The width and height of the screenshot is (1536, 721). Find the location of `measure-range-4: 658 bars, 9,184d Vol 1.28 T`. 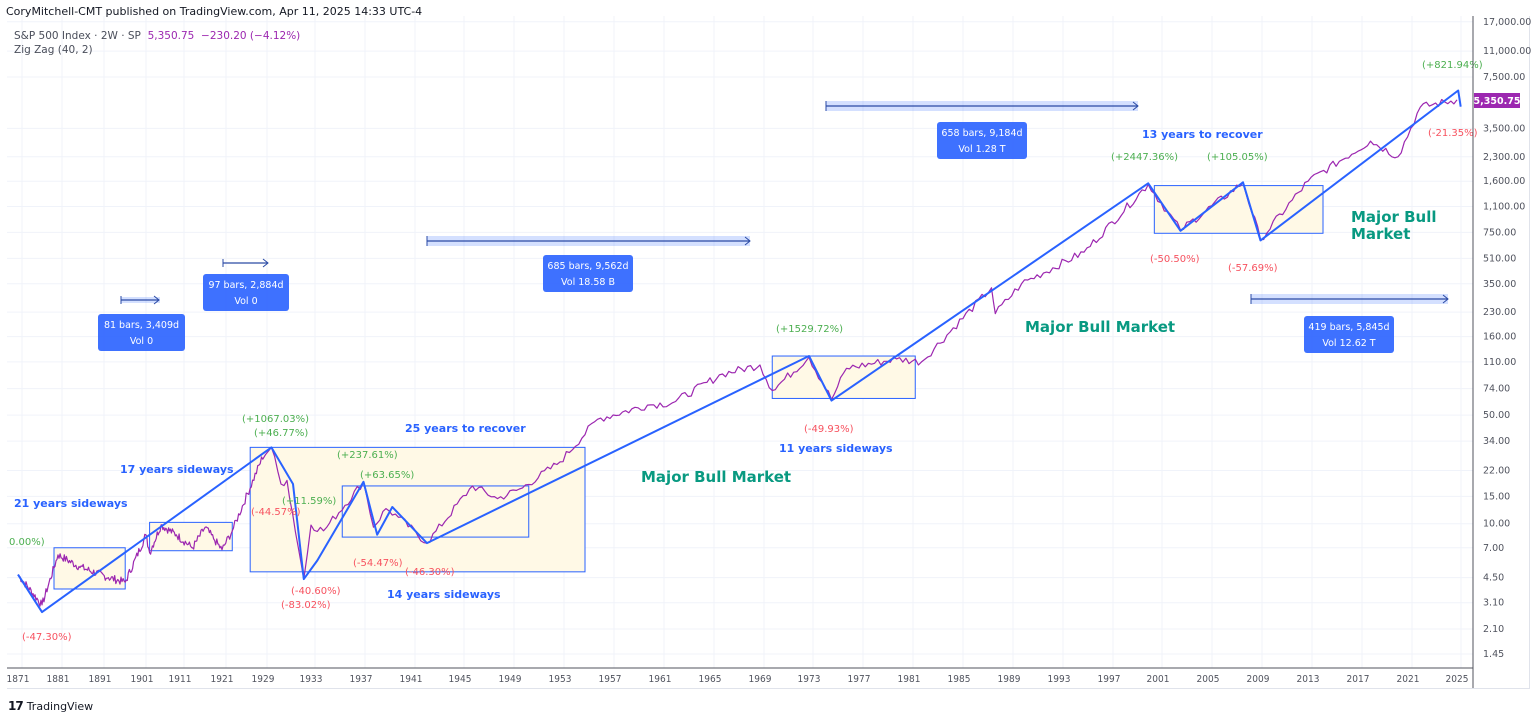

measure-range-4: 658 bars, 9,184d Vol 1.28 T is located at coordinates (982, 130).